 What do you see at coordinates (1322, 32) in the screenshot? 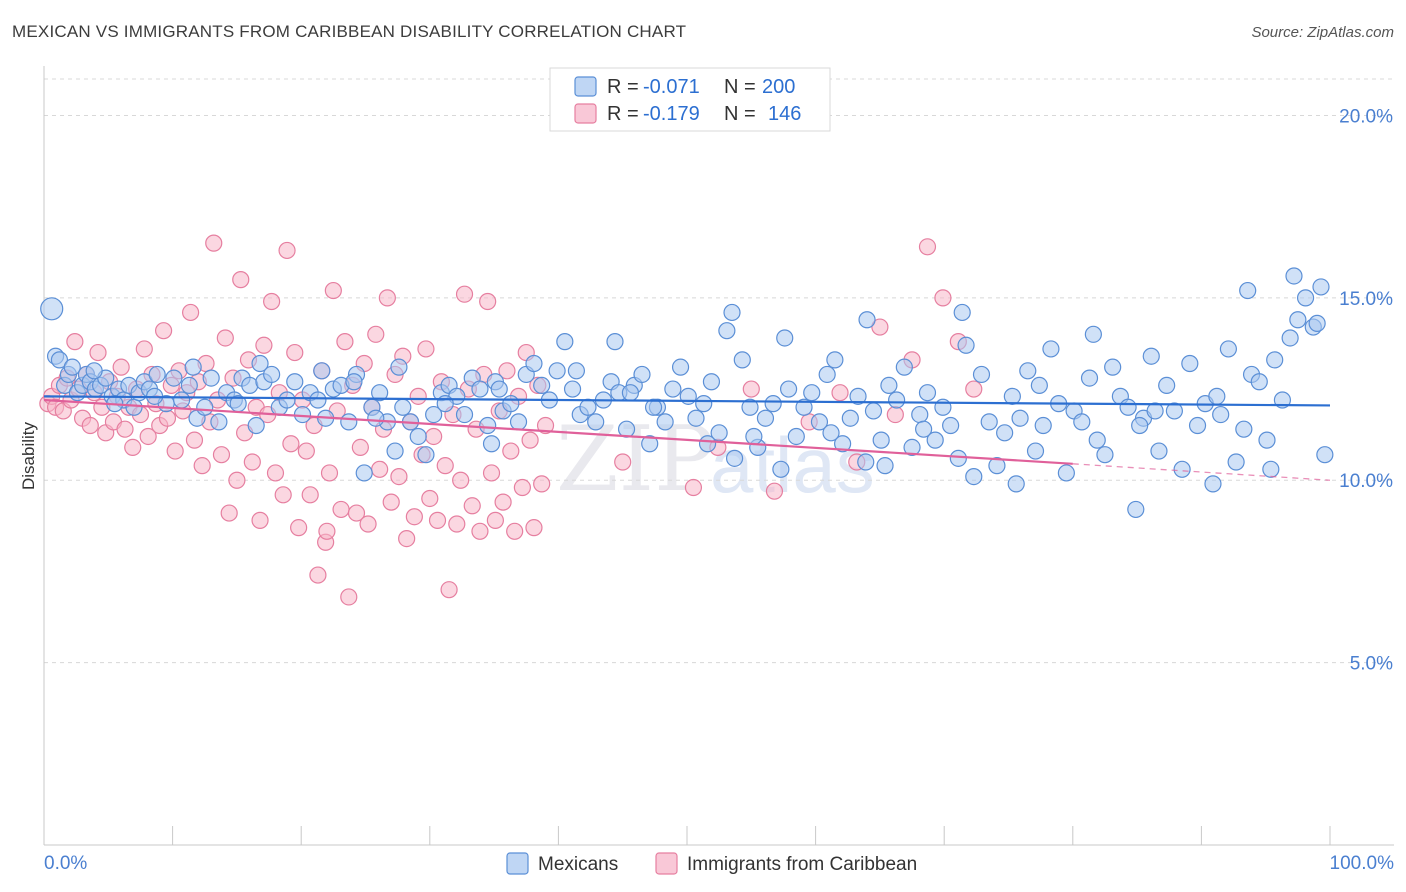
I see `source-label: Source: ZipAtlas.com` at bounding box center [1322, 32].